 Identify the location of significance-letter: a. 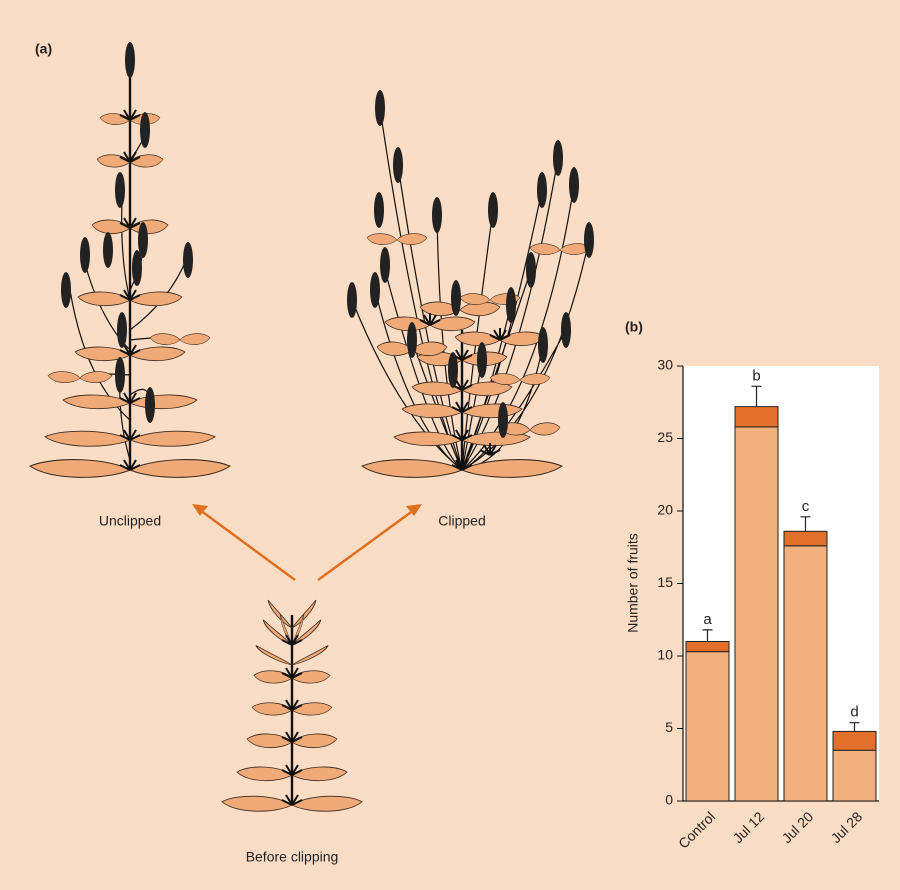
(707, 619).